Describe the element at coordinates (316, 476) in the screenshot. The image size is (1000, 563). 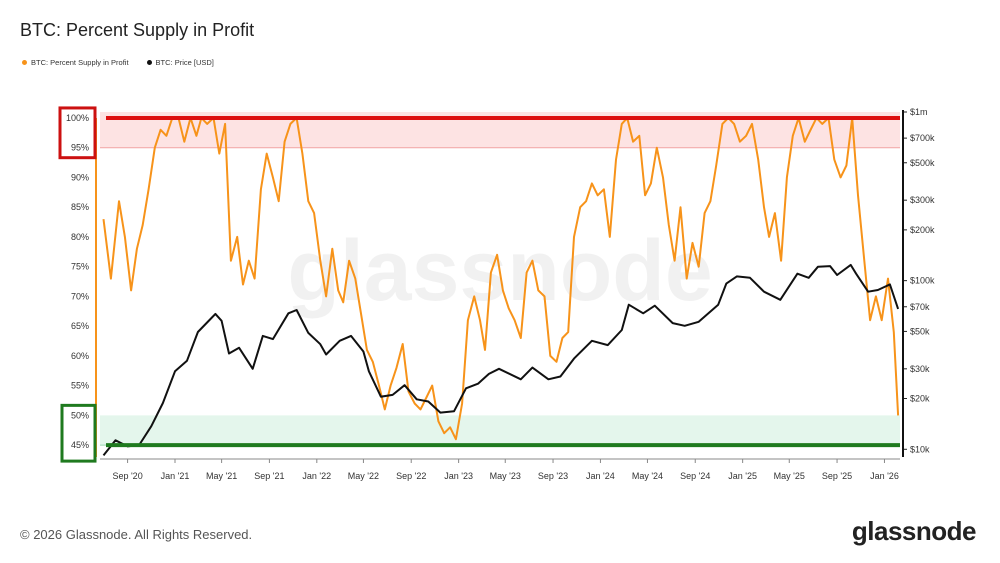
I see `x-tick-label: Jan '22` at that location.